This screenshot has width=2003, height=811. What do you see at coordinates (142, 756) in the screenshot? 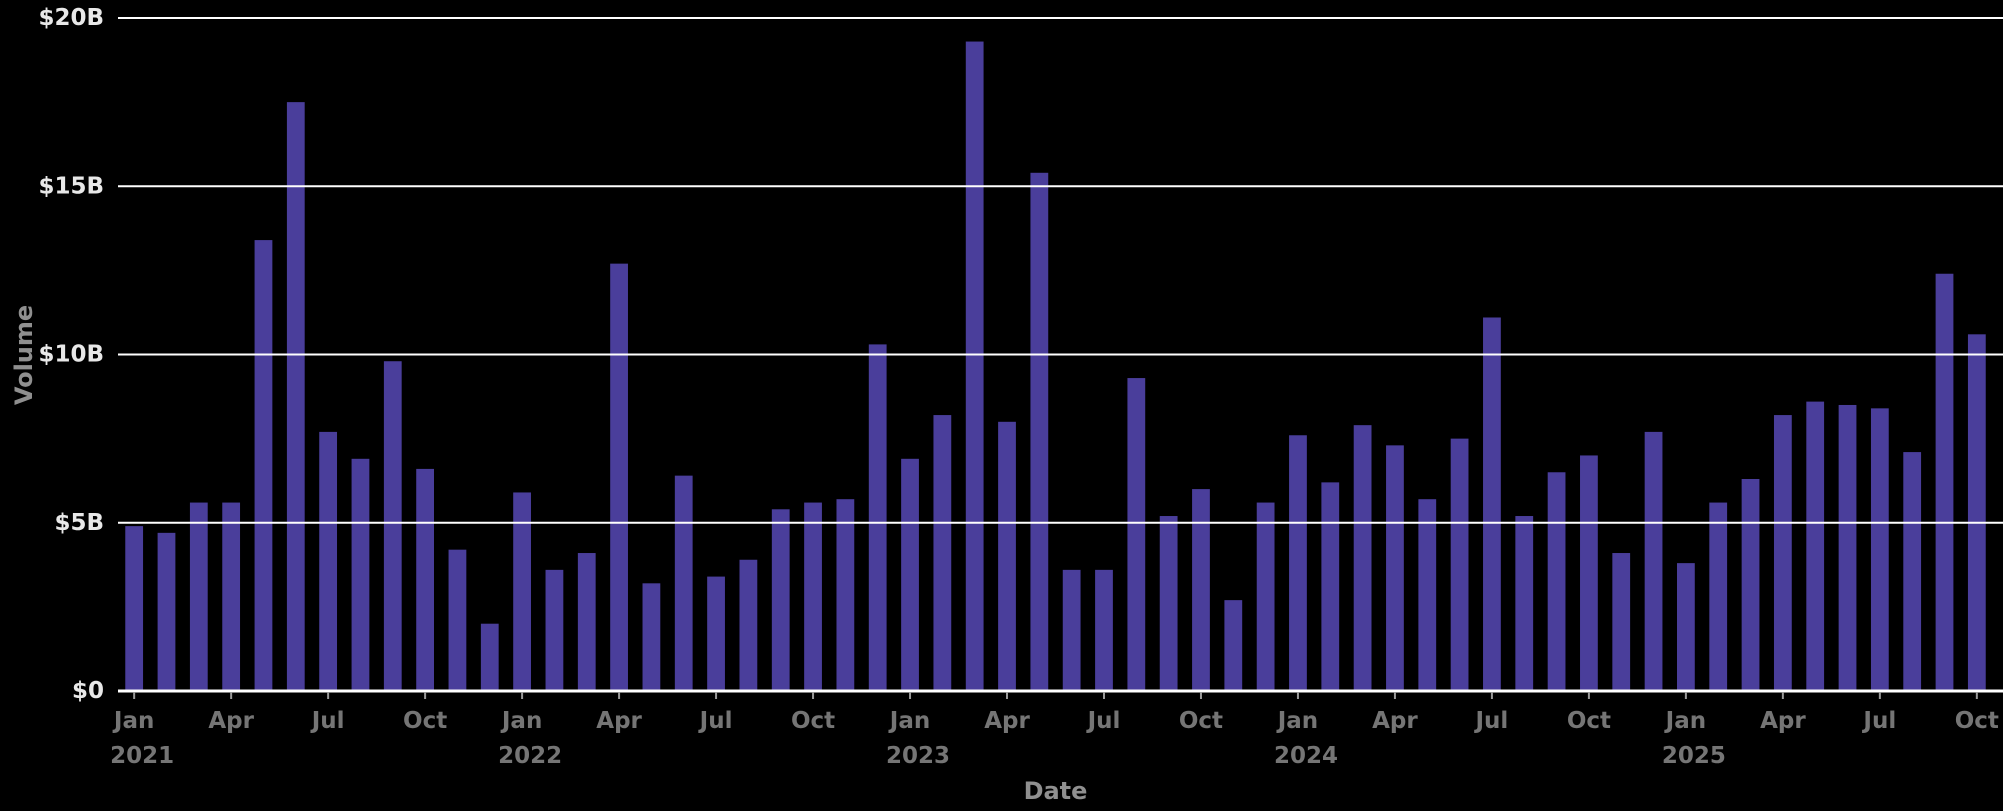
I see `x-tick-year-label: 2021` at bounding box center [142, 756].